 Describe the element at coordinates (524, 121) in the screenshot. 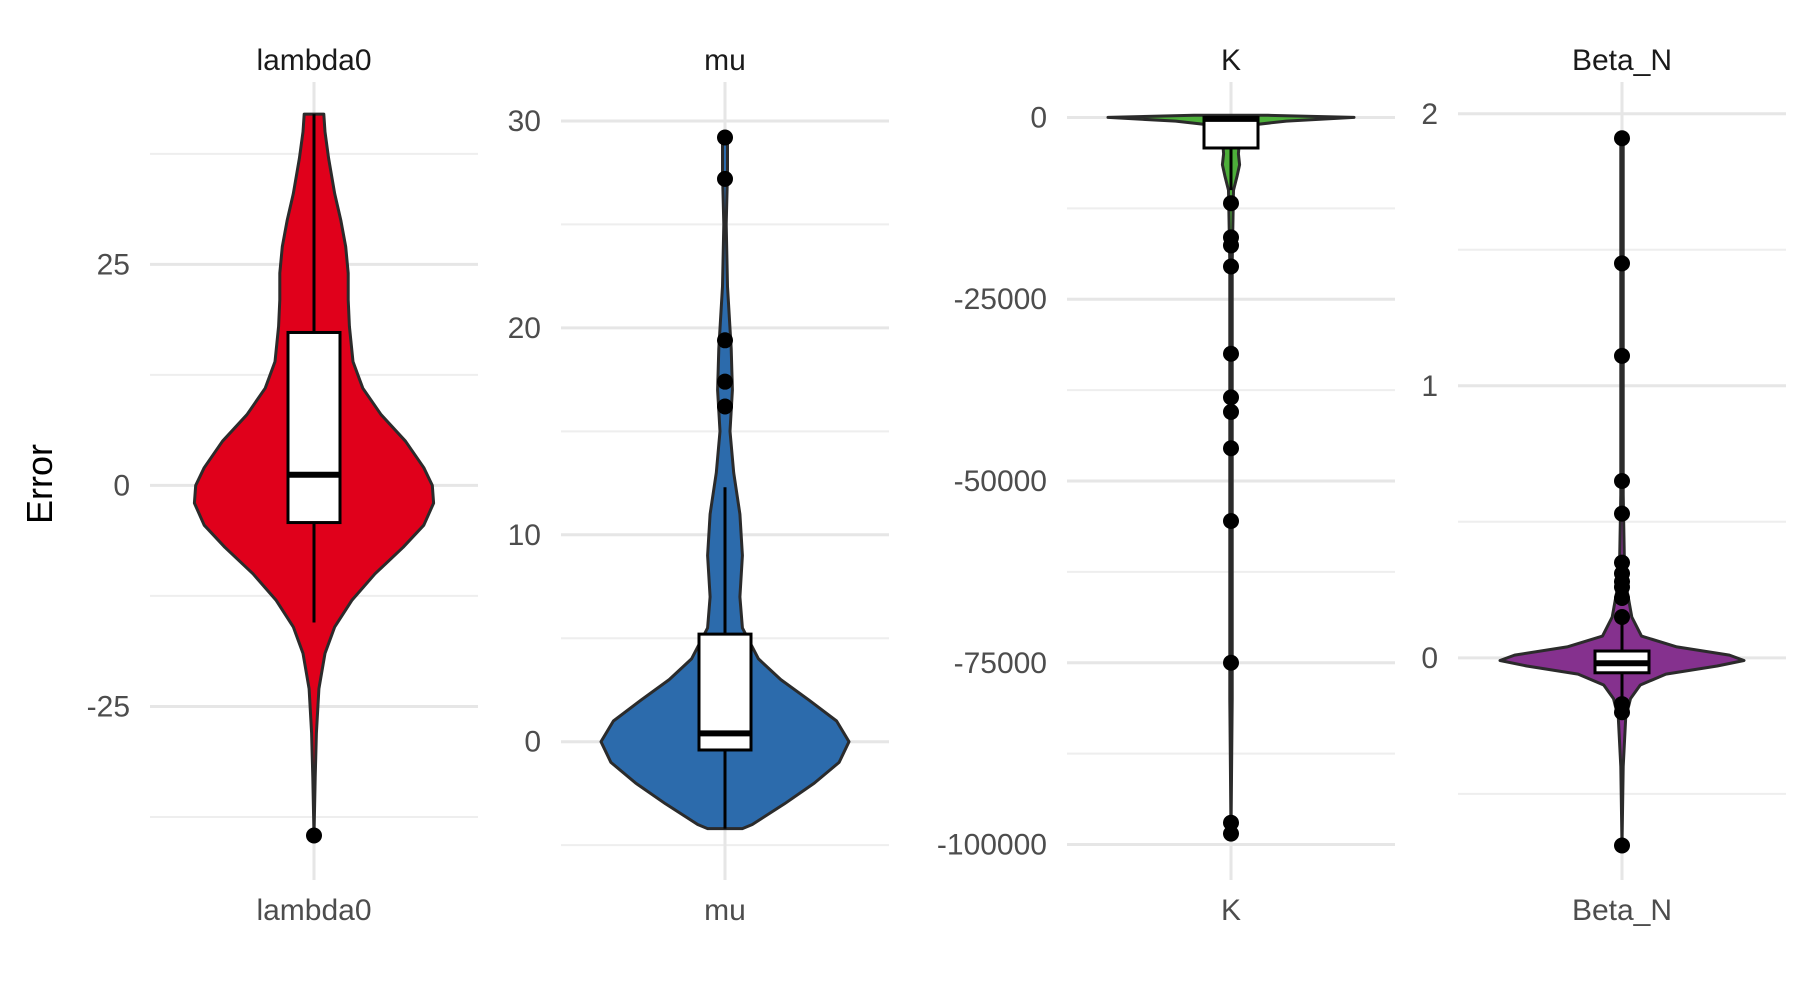

I see `y-tick-label: 30` at that location.